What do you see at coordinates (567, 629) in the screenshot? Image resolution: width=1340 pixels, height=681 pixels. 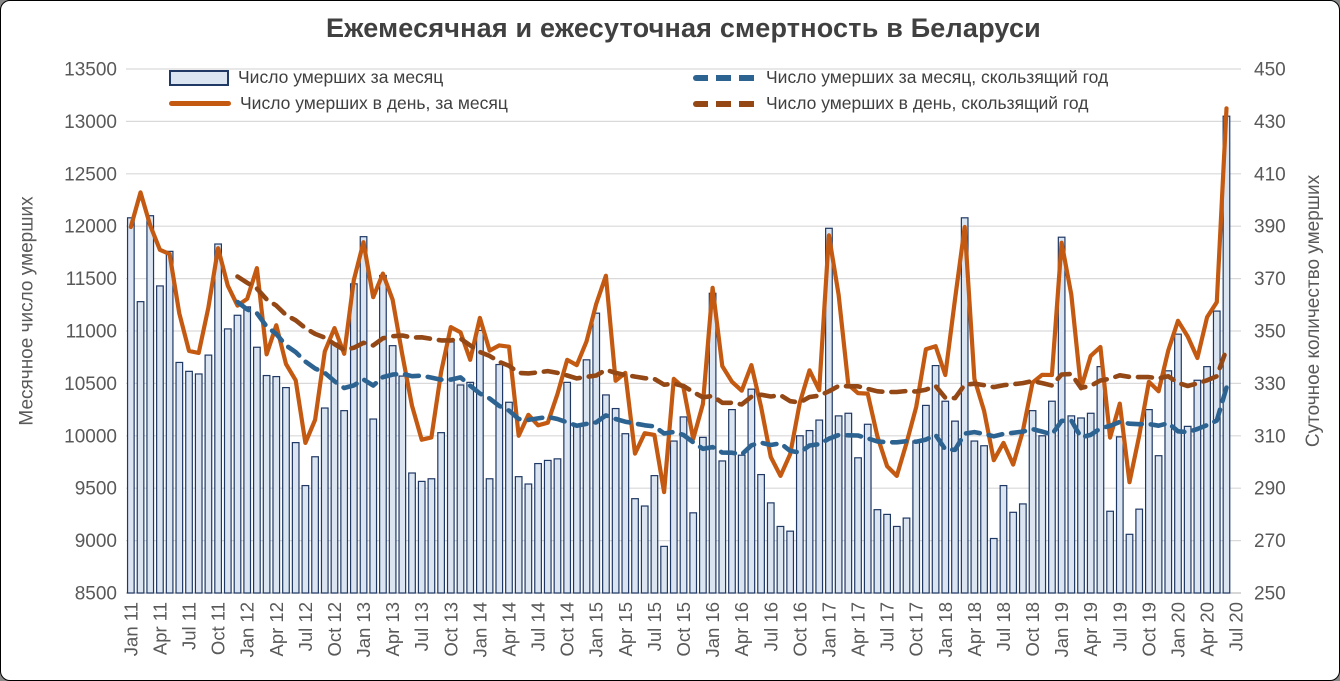 I see `svg-text: Oct 14` at bounding box center [567, 629].